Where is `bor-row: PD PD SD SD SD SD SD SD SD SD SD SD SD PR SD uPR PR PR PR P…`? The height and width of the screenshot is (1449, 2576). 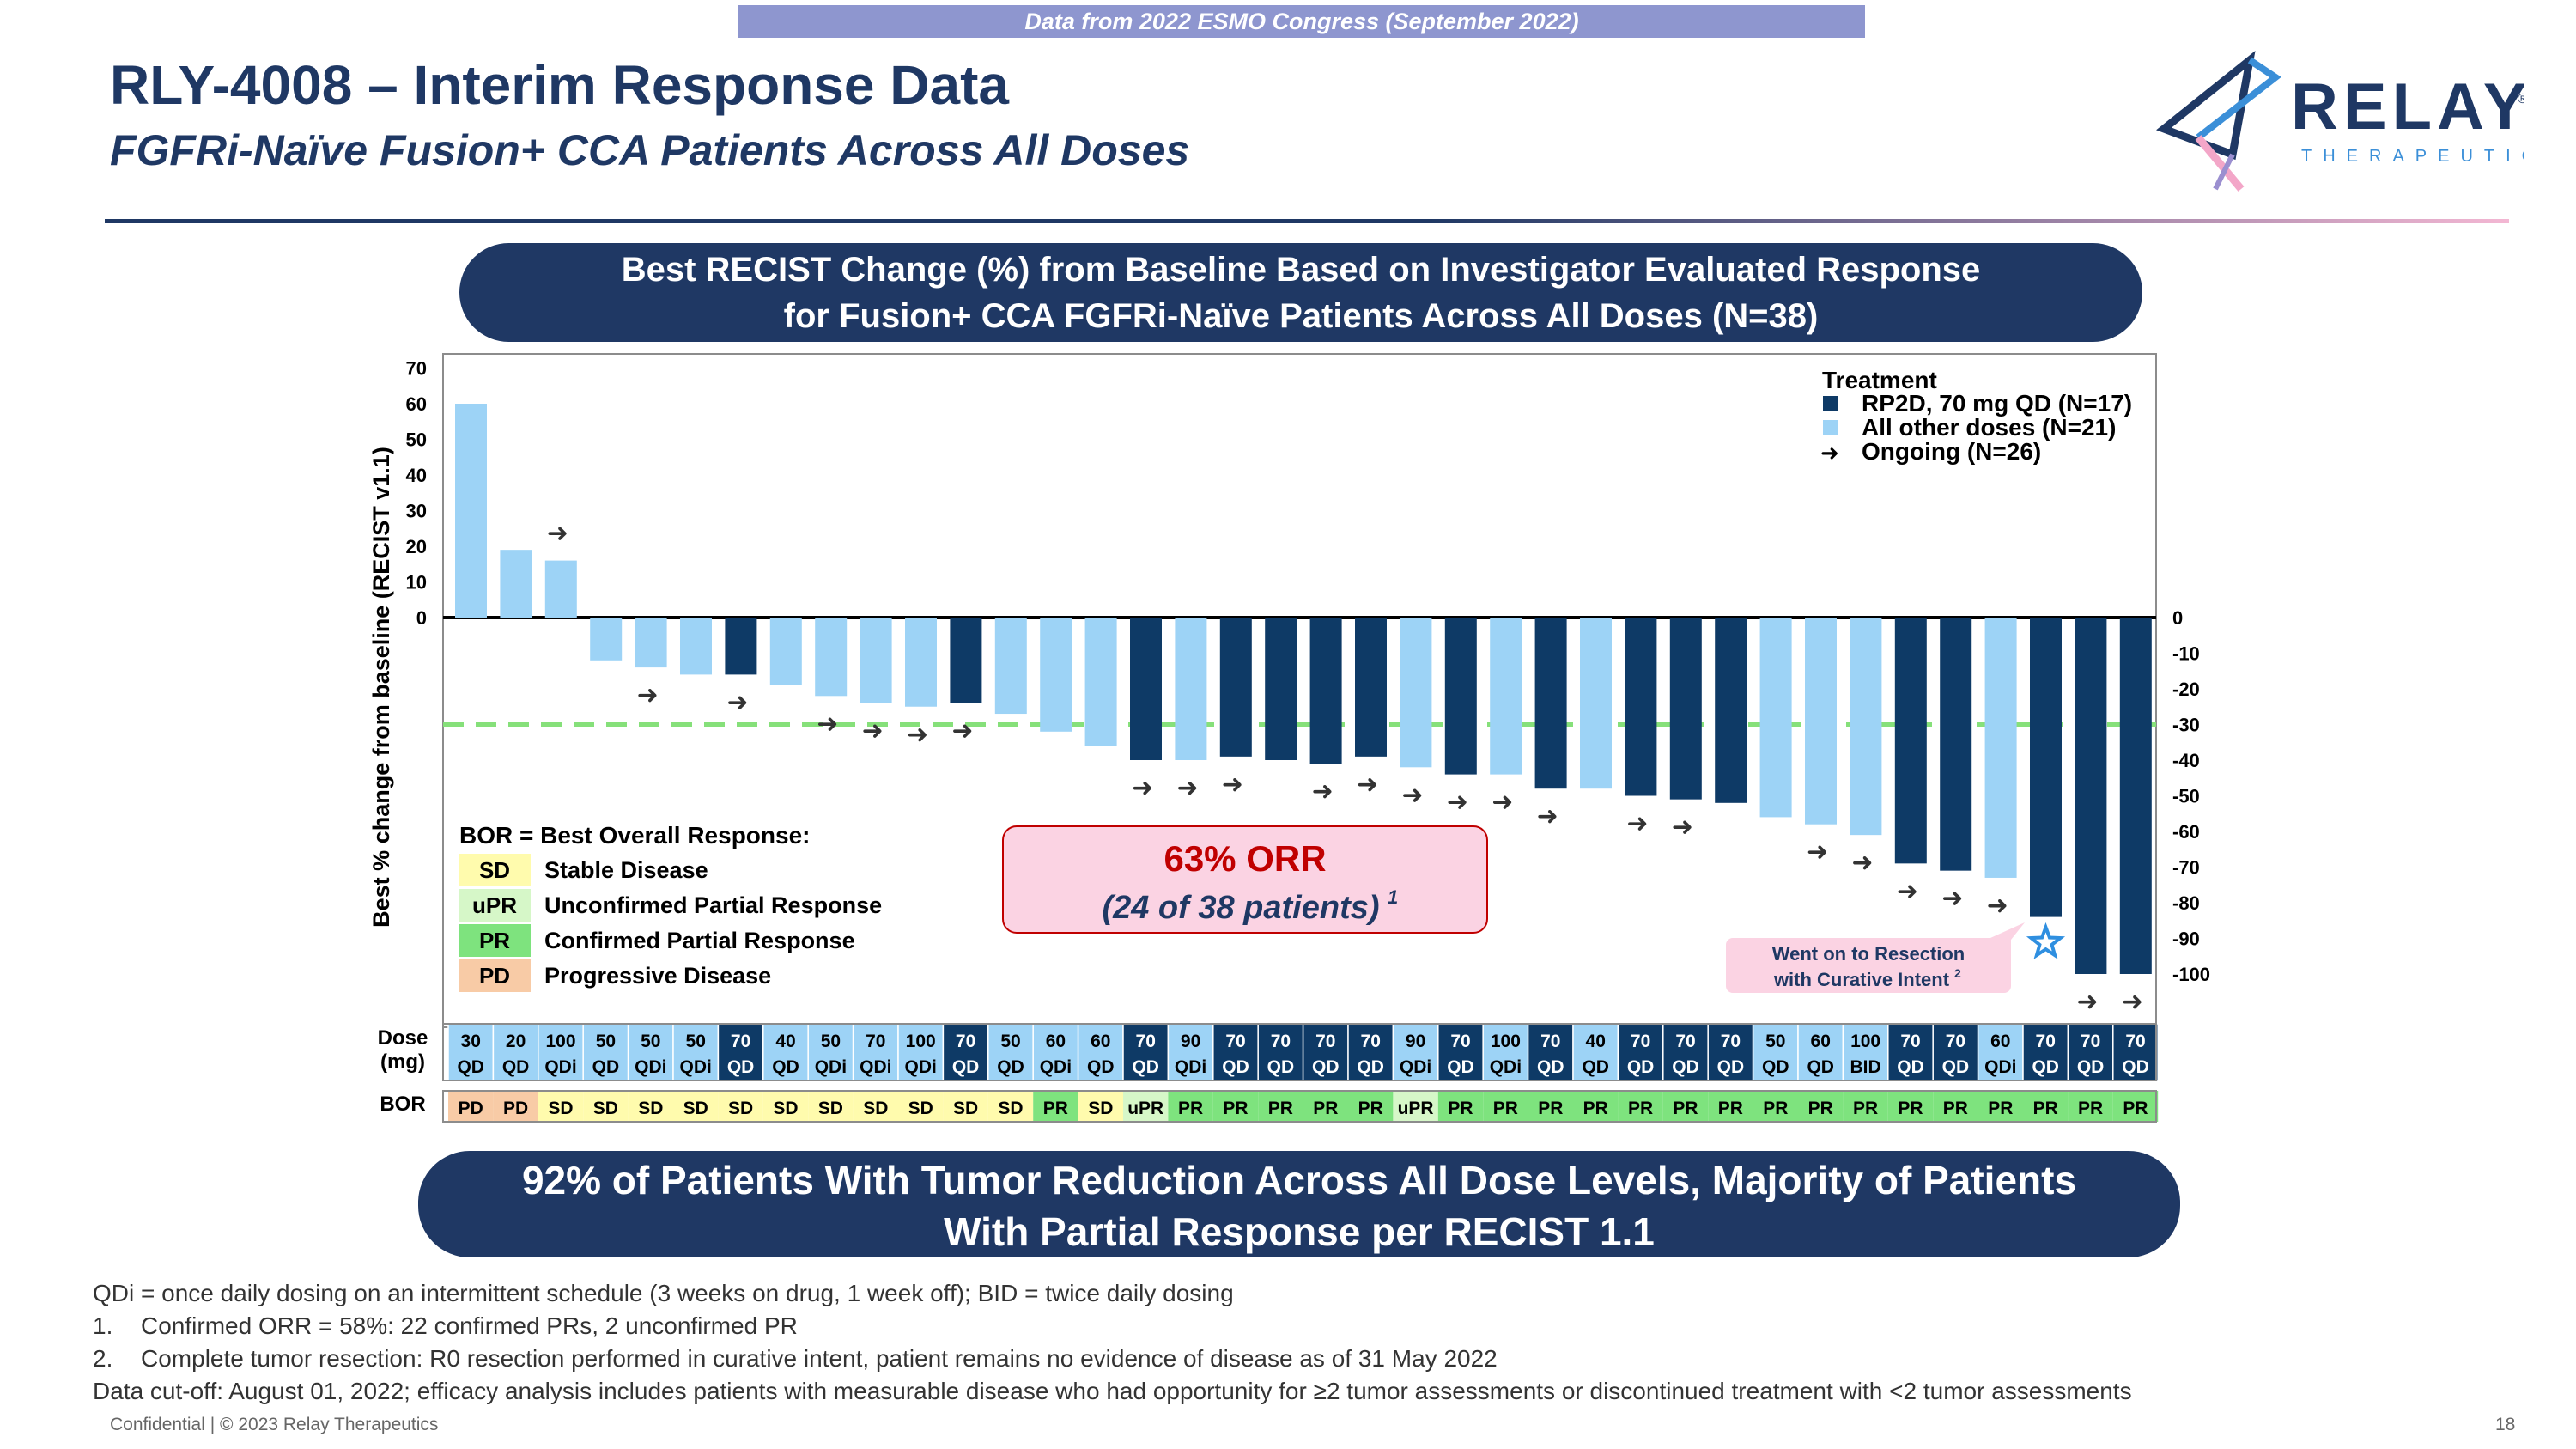 bor-row: PD PD SD SD SD SD SD SD SD SD SD SD SD PR SD uPR PR PR PR P… is located at coordinates (1303, 1106).